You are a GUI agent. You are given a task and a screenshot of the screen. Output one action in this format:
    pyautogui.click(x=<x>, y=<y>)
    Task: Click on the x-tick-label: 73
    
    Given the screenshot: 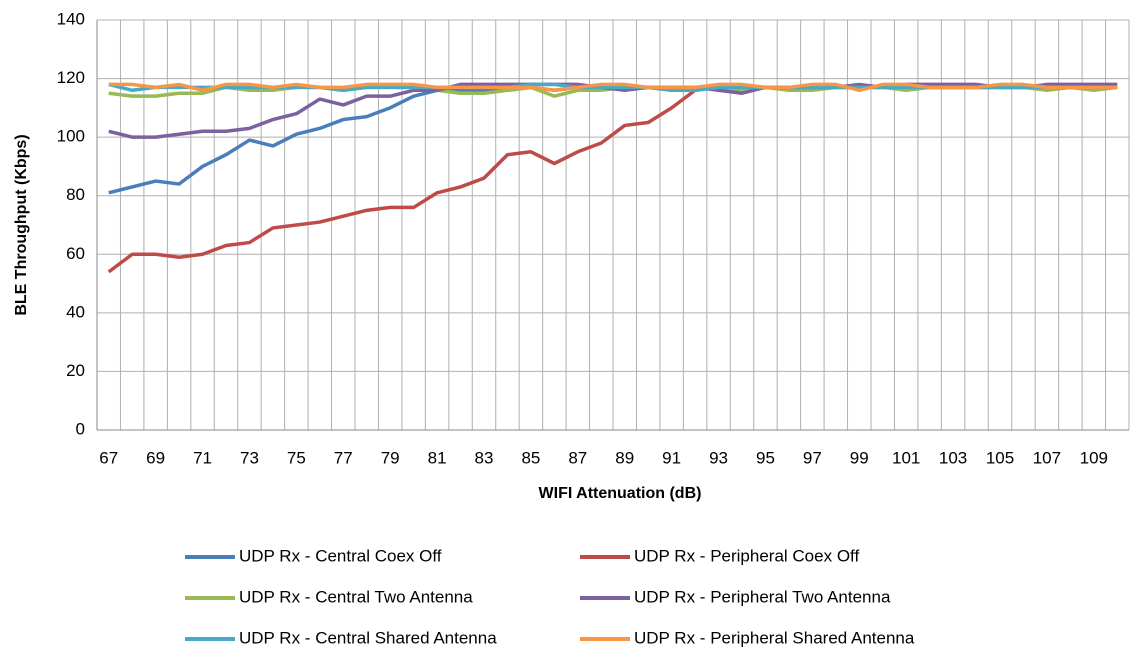 What is the action you would take?
    pyautogui.click(x=249, y=457)
    